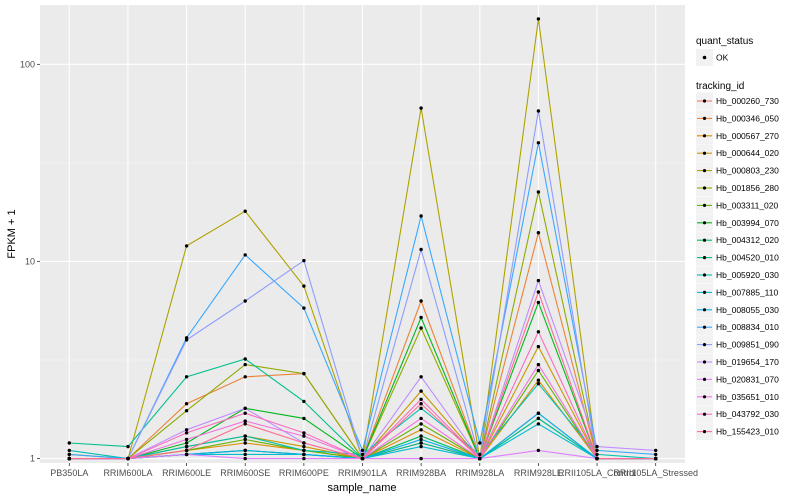 This screenshot has width=800, height=500. What do you see at coordinates (747, 414) in the screenshot?
I see `legend-label: Hb_043792_030` at bounding box center [747, 414].